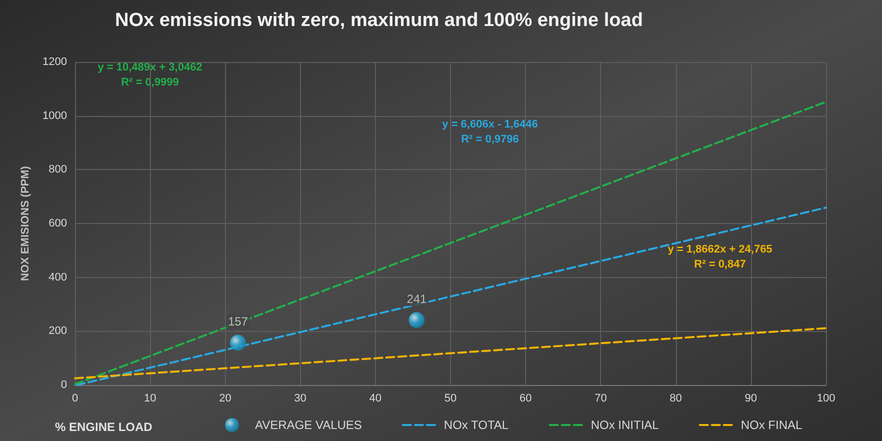 This screenshot has width=882, height=441. I want to click on x-tick-label: 40, so click(375, 398).